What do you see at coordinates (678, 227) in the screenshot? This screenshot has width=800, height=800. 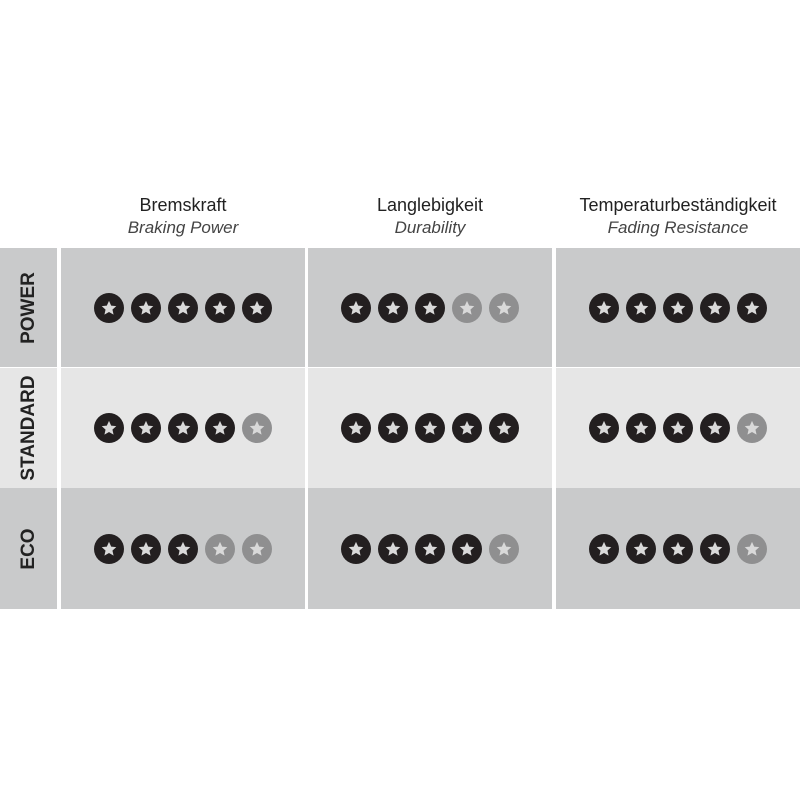 I see `column-subtitle: Fading Resistance` at bounding box center [678, 227].